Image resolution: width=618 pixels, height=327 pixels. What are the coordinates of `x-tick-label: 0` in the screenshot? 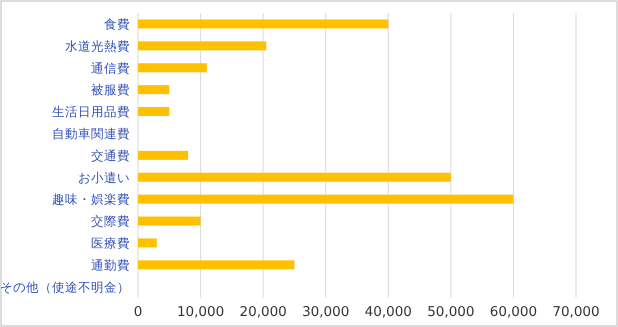 It's located at (138, 312).